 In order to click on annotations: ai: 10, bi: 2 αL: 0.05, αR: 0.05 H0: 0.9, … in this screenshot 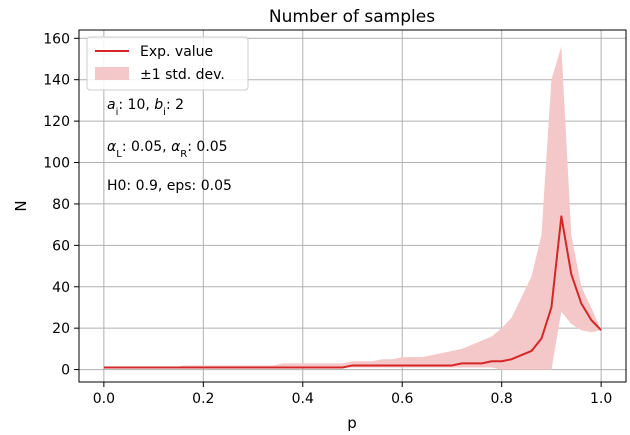, I will do `click(169, 145)`.